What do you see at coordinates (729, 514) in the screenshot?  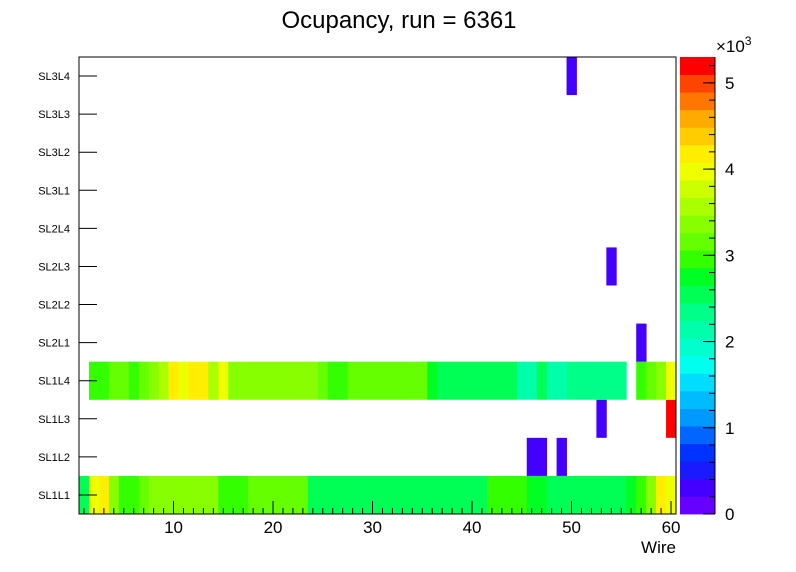 I see `color-scale-tick-label: 0` at bounding box center [729, 514].